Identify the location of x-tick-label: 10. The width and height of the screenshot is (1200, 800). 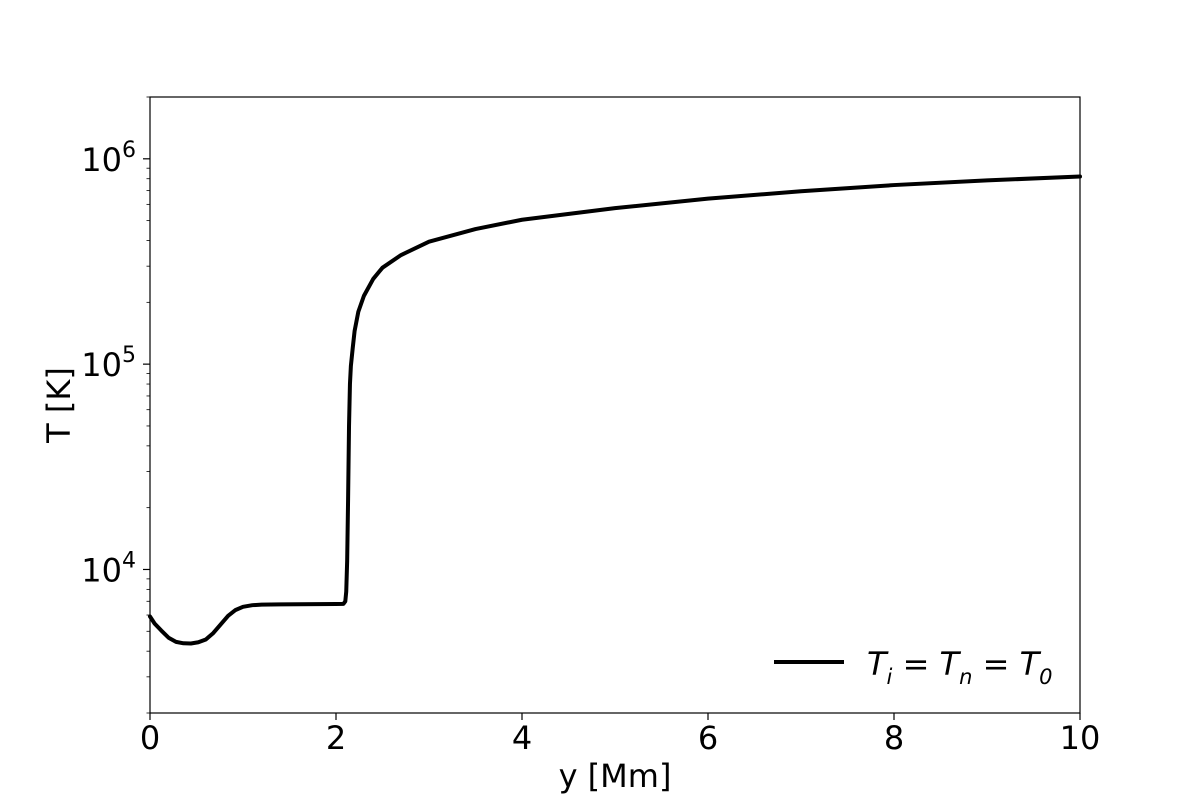
(1080, 738).